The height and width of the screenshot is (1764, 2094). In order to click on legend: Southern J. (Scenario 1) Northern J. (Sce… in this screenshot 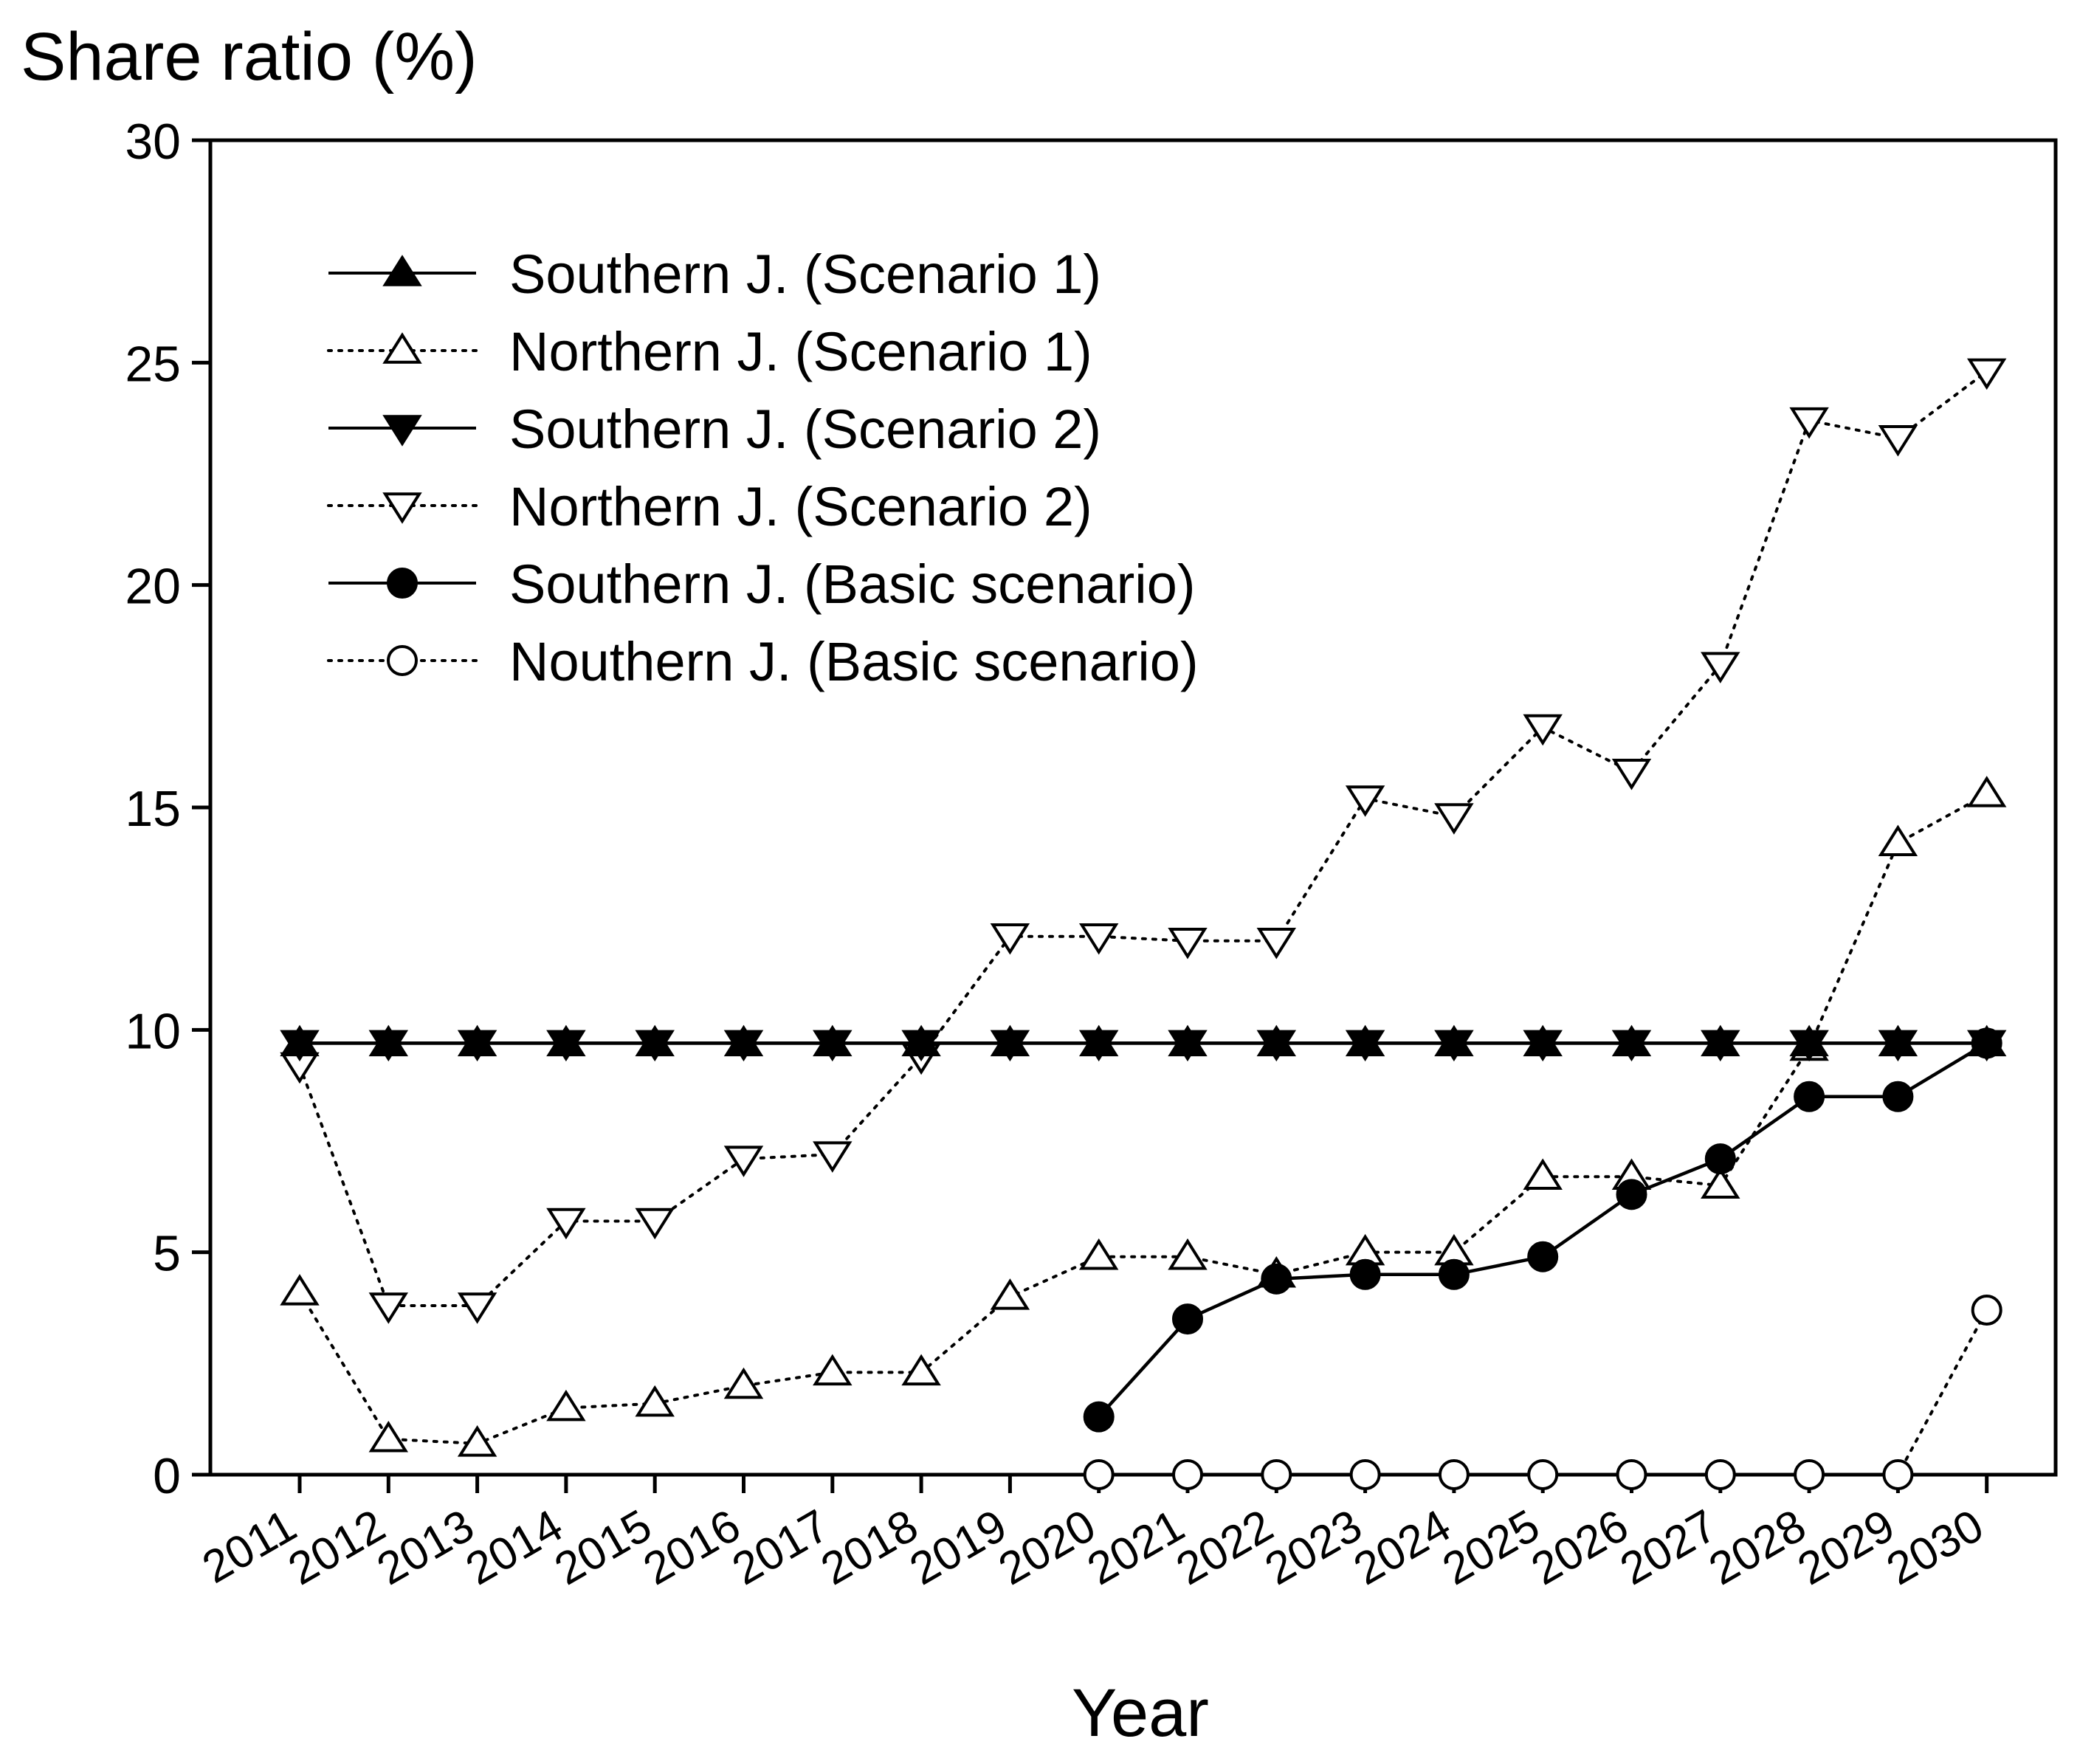, I will do `click(763, 468)`.